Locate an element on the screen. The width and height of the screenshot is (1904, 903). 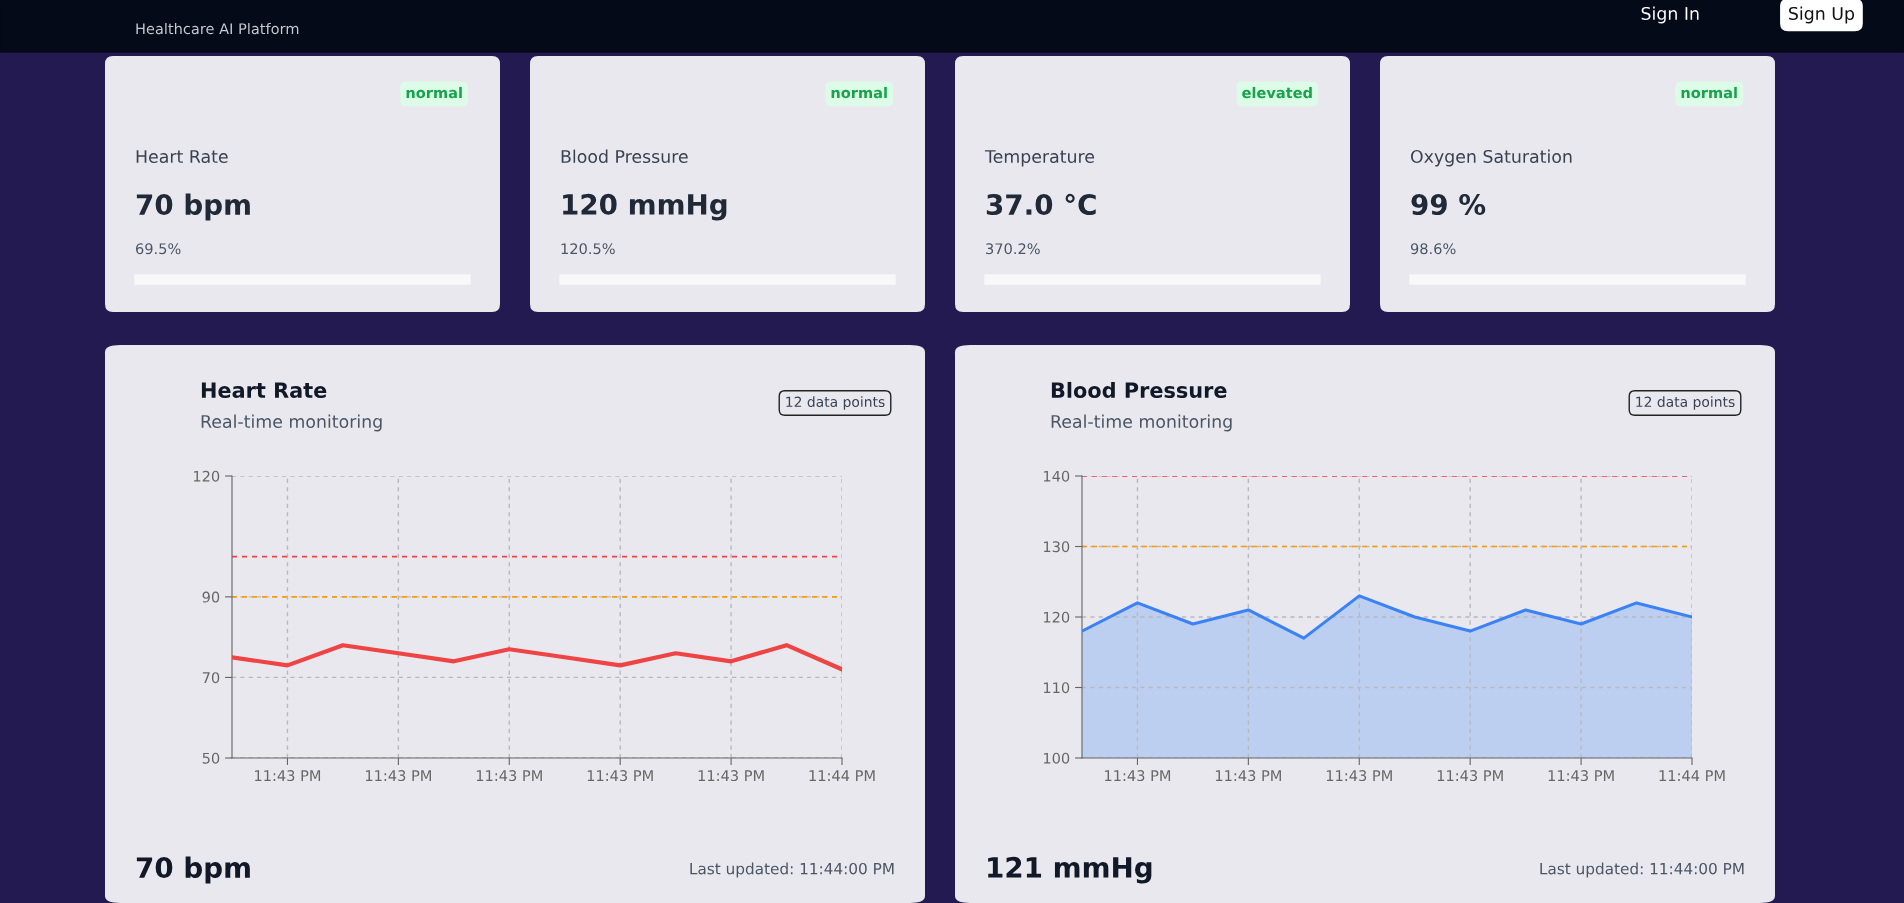
y-tick-label: 70 is located at coordinates (211, 678).